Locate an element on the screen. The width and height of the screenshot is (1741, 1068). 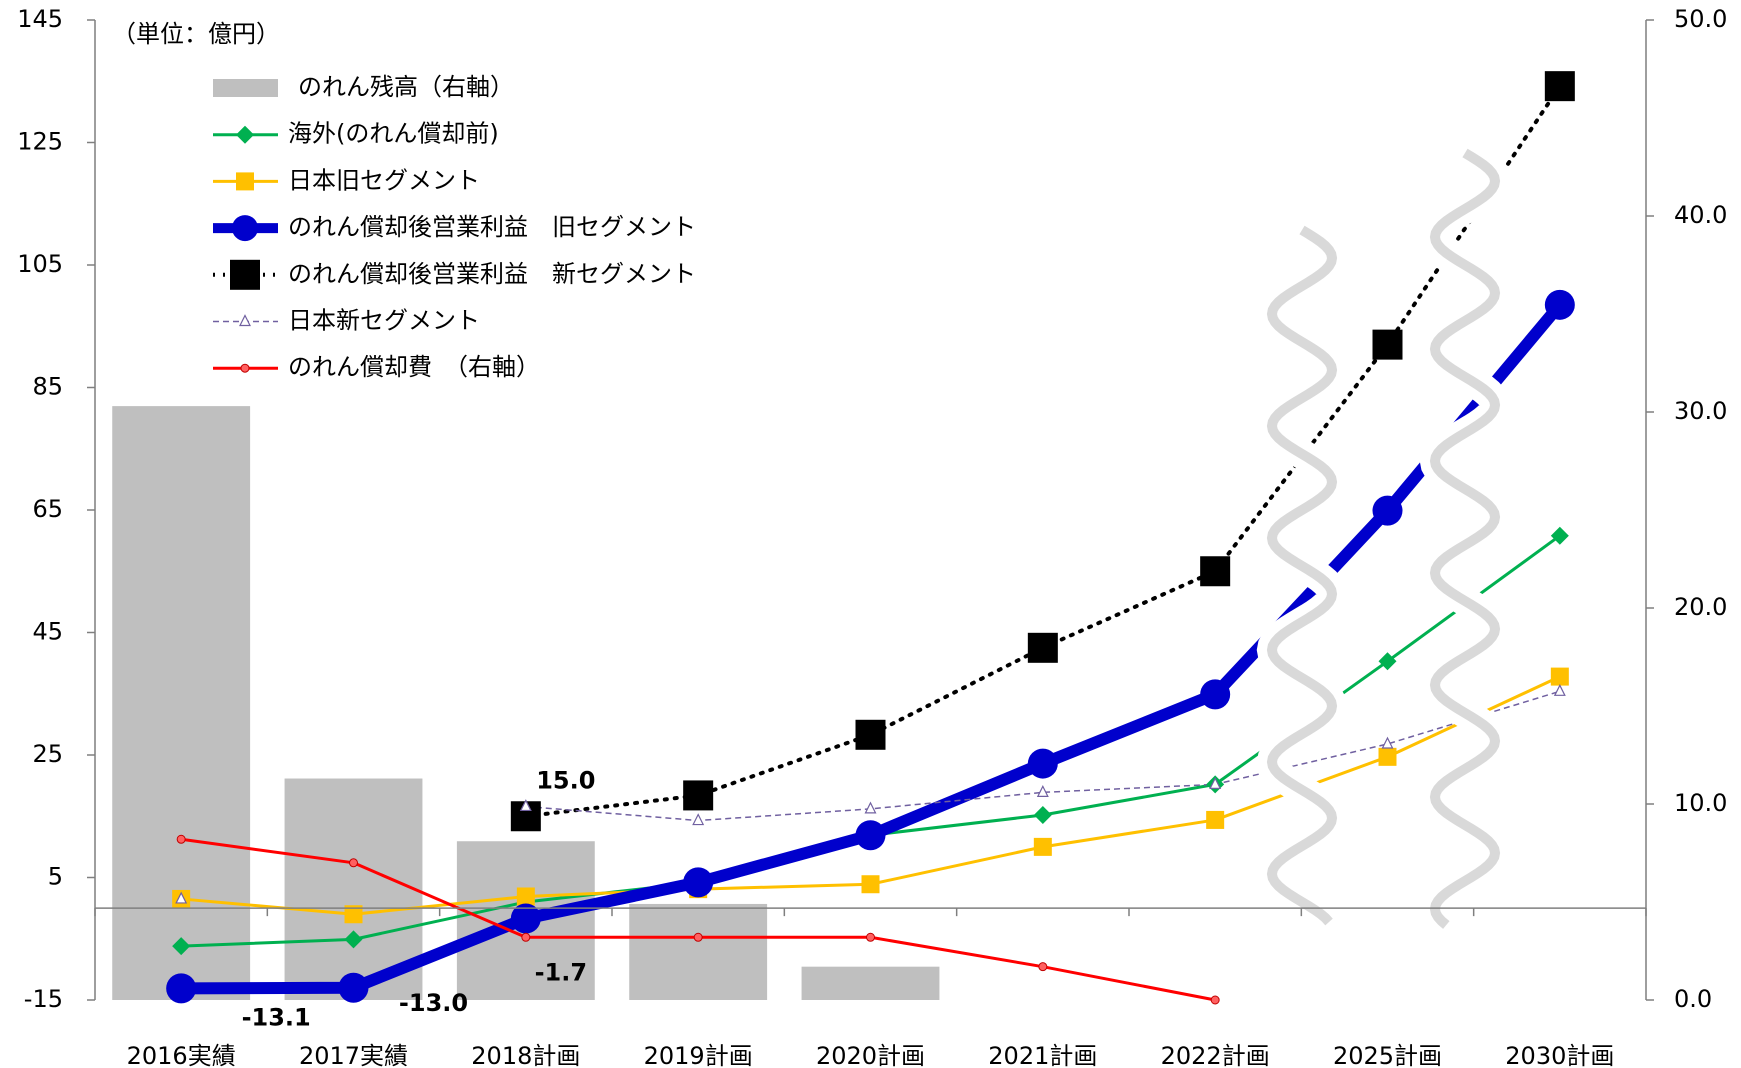
break-marks is located at coordinates (1383, 538).